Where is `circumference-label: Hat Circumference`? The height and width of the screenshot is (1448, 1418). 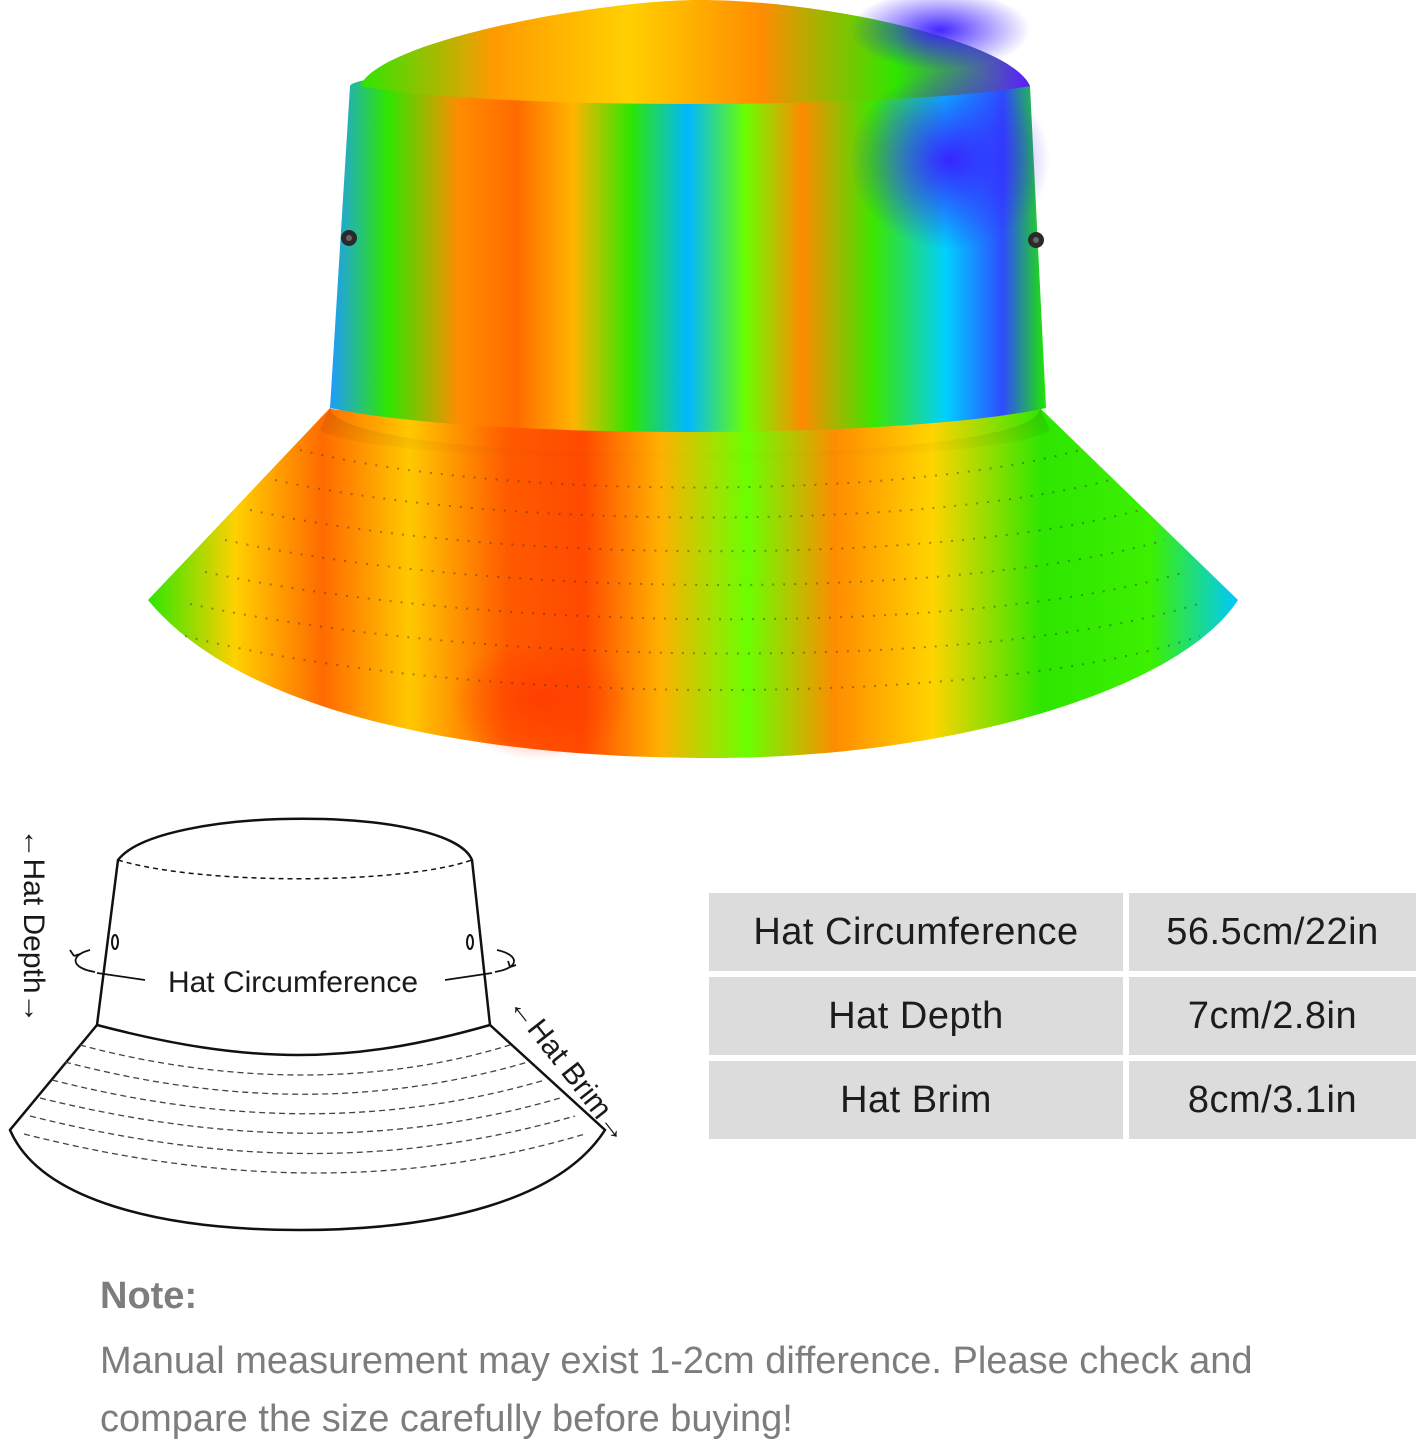
circumference-label: Hat Circumference is located at coordinates (293, 982).